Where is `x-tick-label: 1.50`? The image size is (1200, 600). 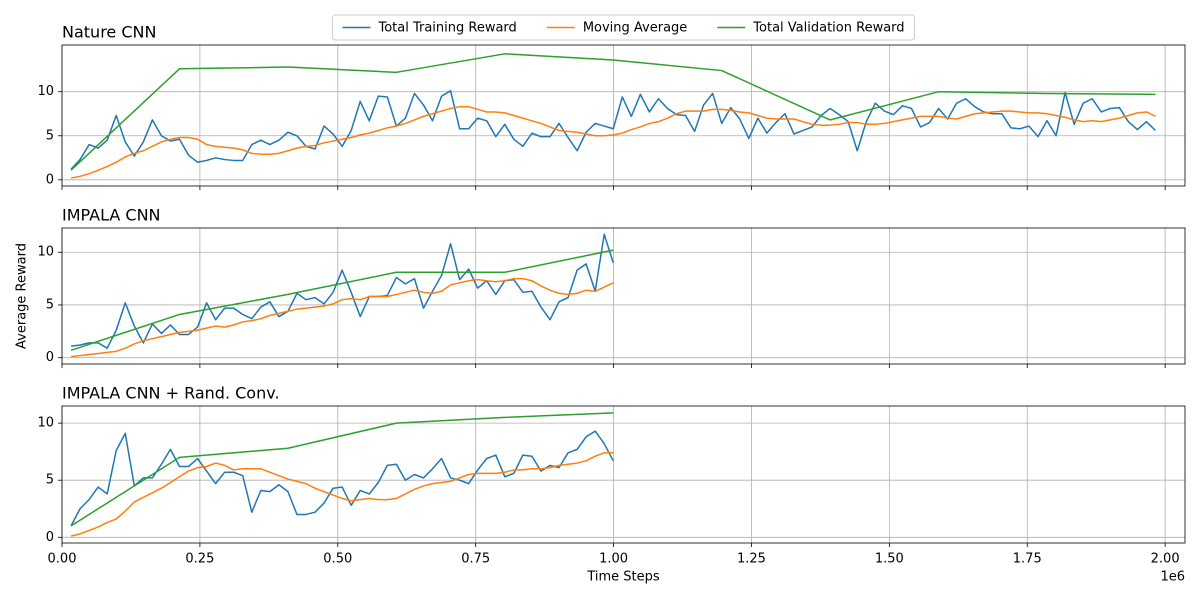 x-tick-label: 1.50 is located at coordinates (889, 559).